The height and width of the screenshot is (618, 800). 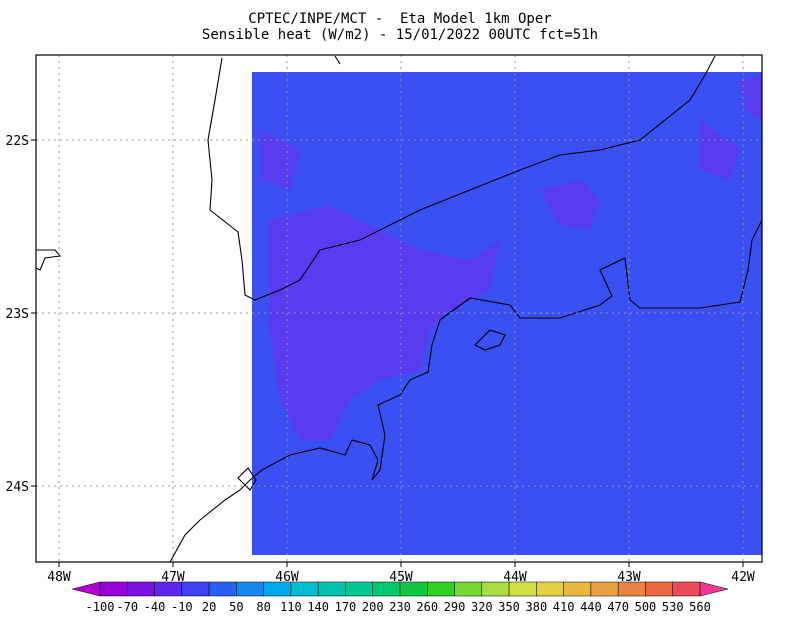 What do you see at coordinates (127, 607) in the screenshot?
I see `colorbar-label: -70` at bounding box center [127, 607].